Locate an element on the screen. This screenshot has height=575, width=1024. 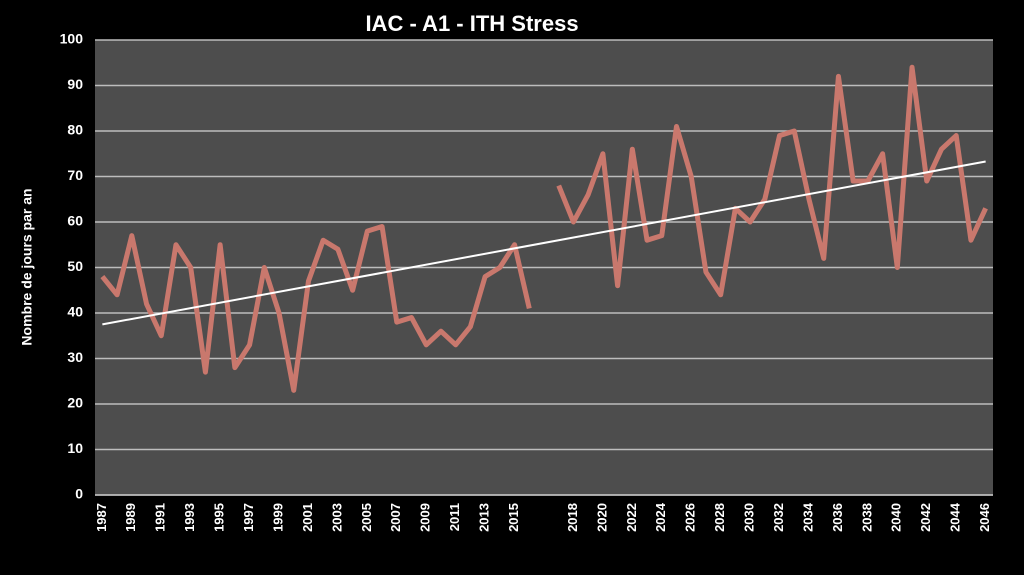
y-tick-label: 100 is located at coordinates (72, 39).